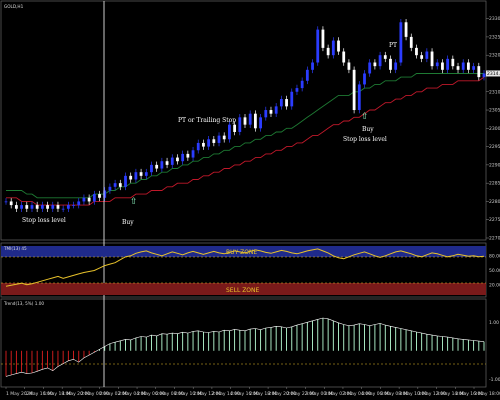 The height and width of the screenshot is (400, 500). I want to click on time-tick-label: 3 May 10:00, so click(413, 394).